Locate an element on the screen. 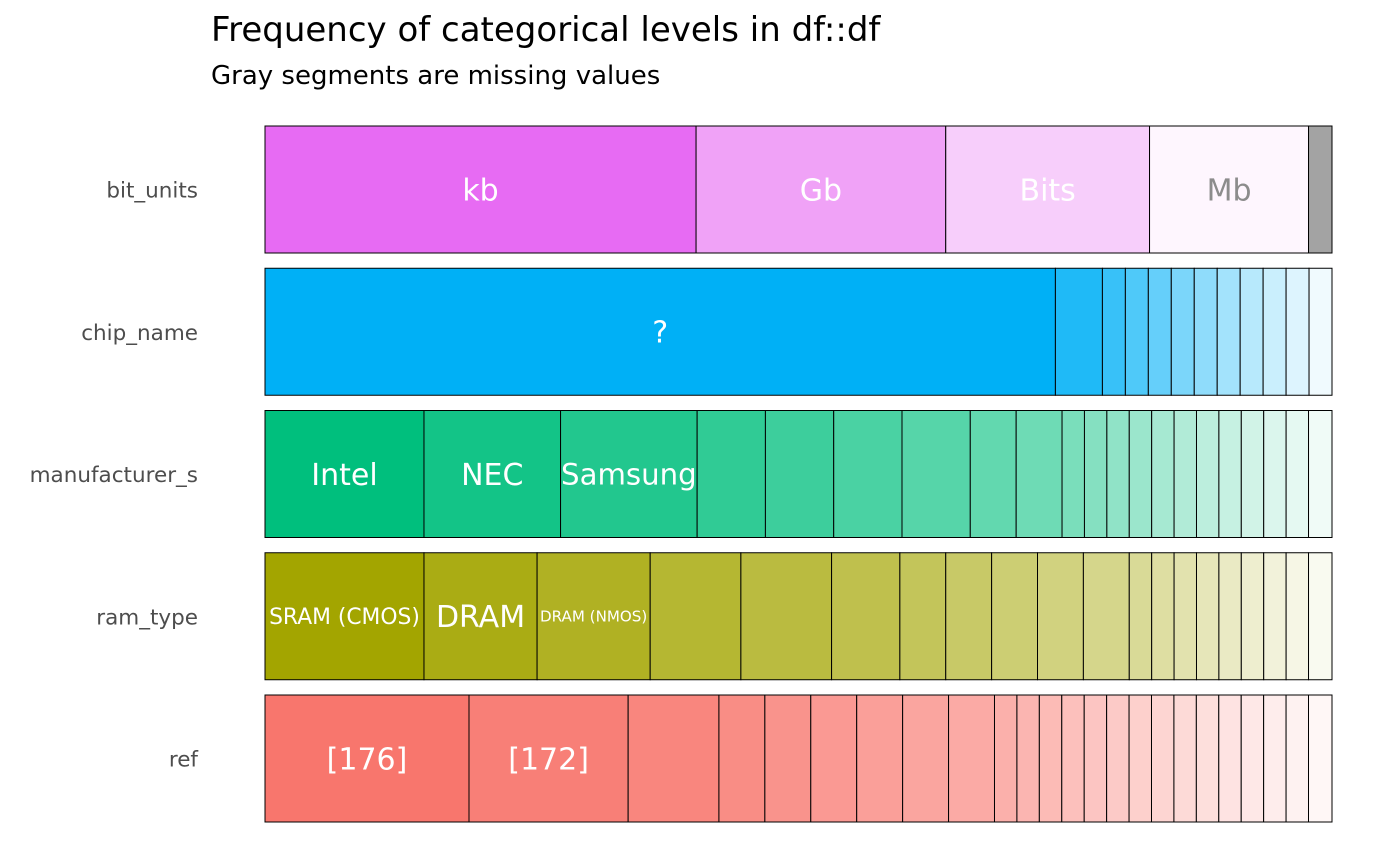  row-label: chip_name is located at coordinates (139, 333).